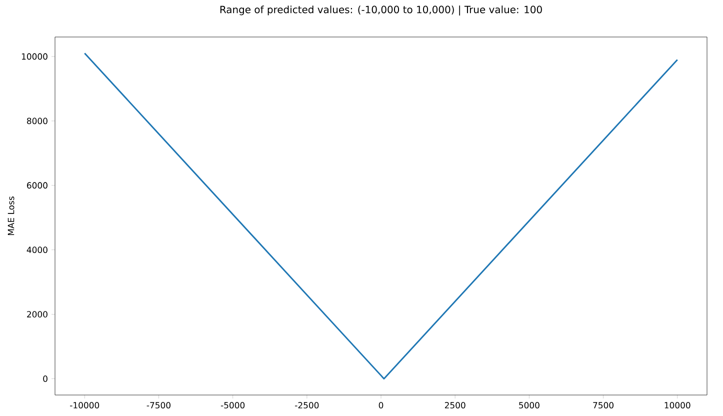  I want to click on x-tick-label: 7500, so click(603, 405).